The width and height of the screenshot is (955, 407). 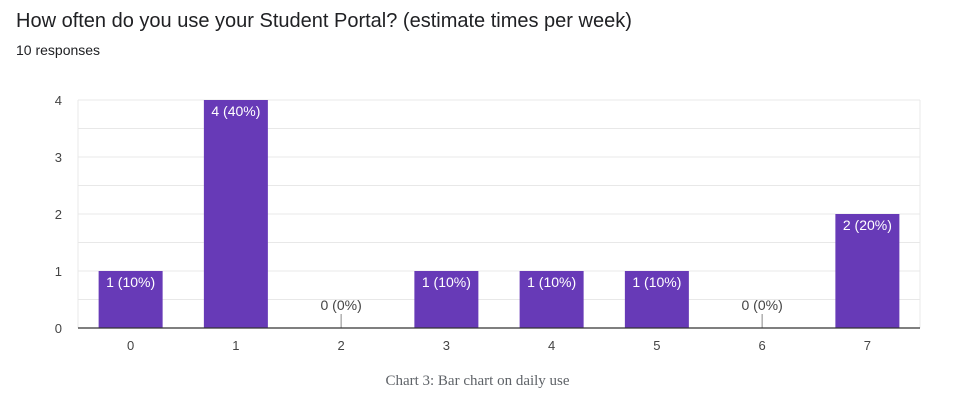 I want to click on y-tick-label: 0, so click(x=58, y=328).